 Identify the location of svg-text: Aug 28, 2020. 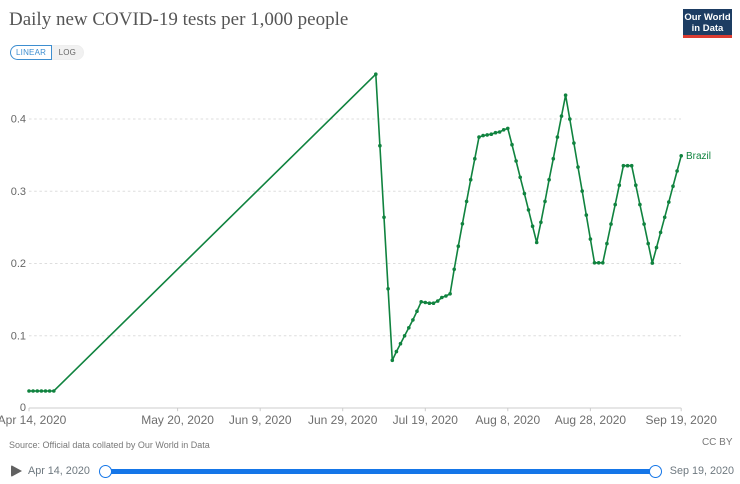
(591, 420).